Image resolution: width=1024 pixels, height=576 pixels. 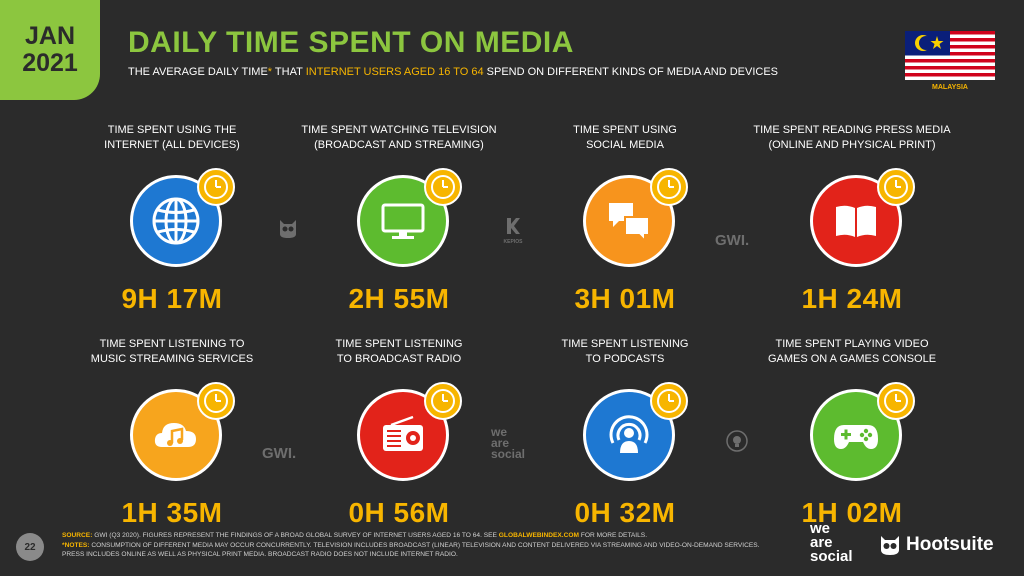 What do you see at coordinates (852, 145) in the screenshot?
I see `card-label-line2: (ONLINE AND PHYSICAL PRINT)` at bounding box center [852, 145].